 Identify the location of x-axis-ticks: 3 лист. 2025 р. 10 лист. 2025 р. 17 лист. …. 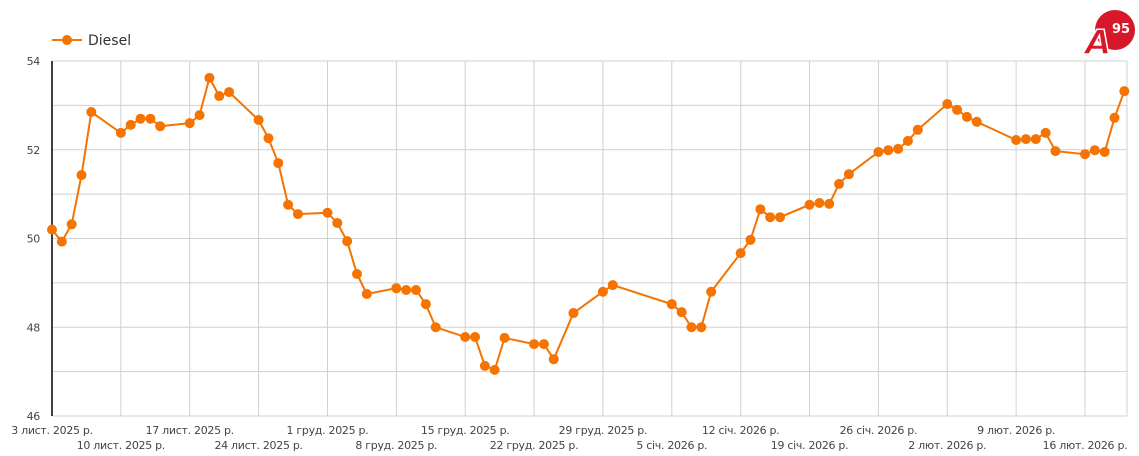
(569, 438).